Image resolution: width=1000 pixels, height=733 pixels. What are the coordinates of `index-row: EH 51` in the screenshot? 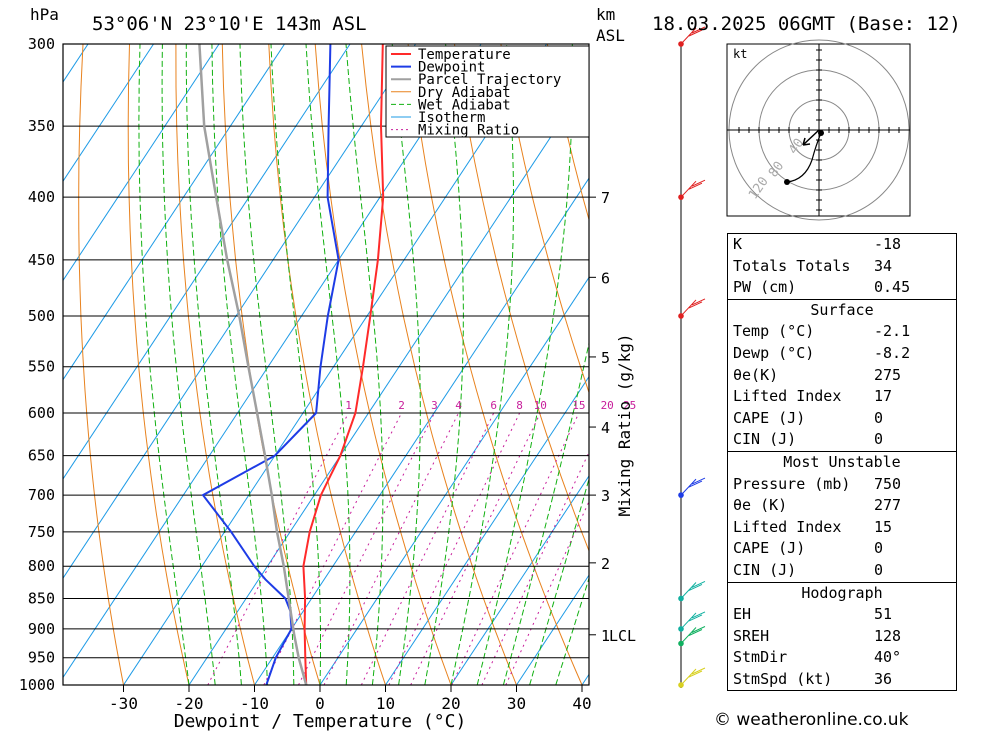 It's located at (842, 615).